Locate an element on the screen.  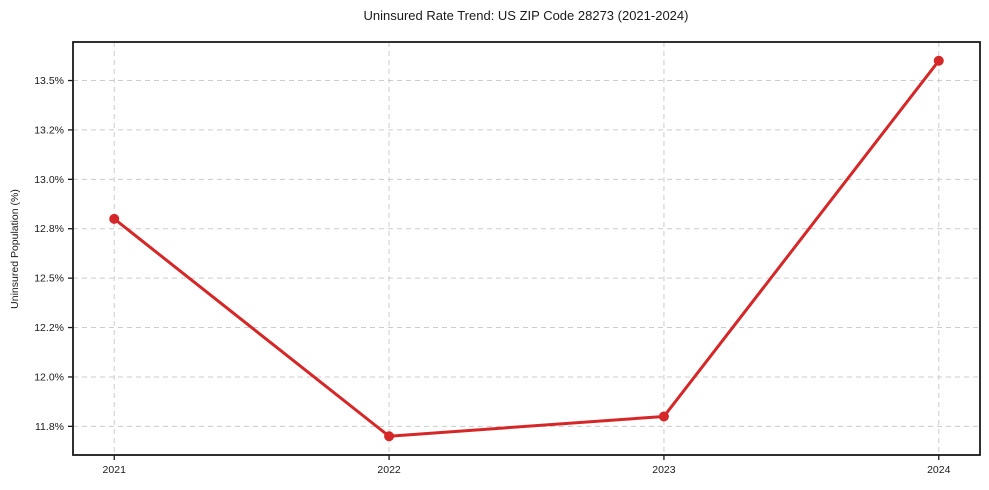
y-tick-label: 13.5% is located at coordinates (49, 81).